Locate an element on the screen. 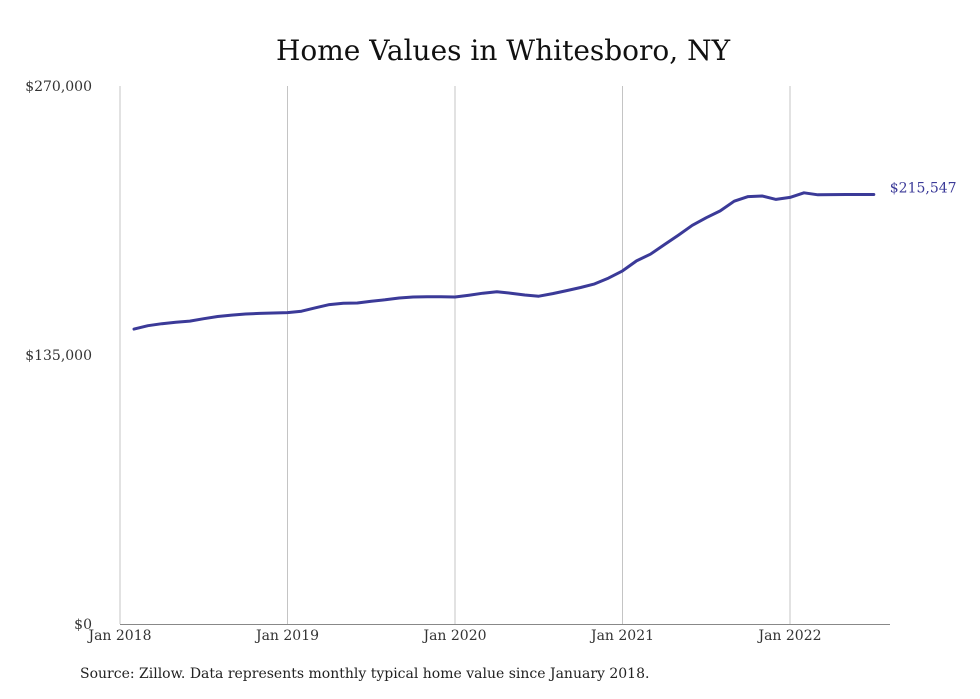 This screenshot has width=980, height=699. x-tick-label: Jan 2018 is located at coordinates (118, 636).